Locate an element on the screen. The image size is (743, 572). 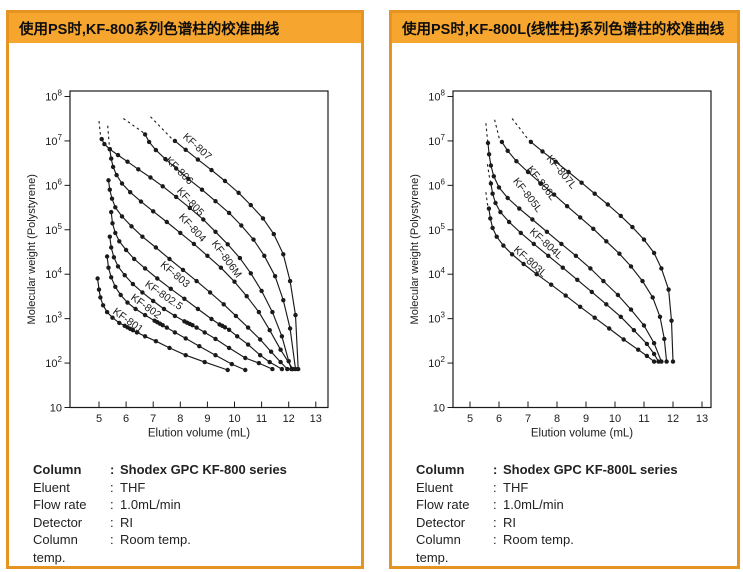
info-row-flow-rate: Flow rate : 1.0mL/min is located at coordinates (547, 505).